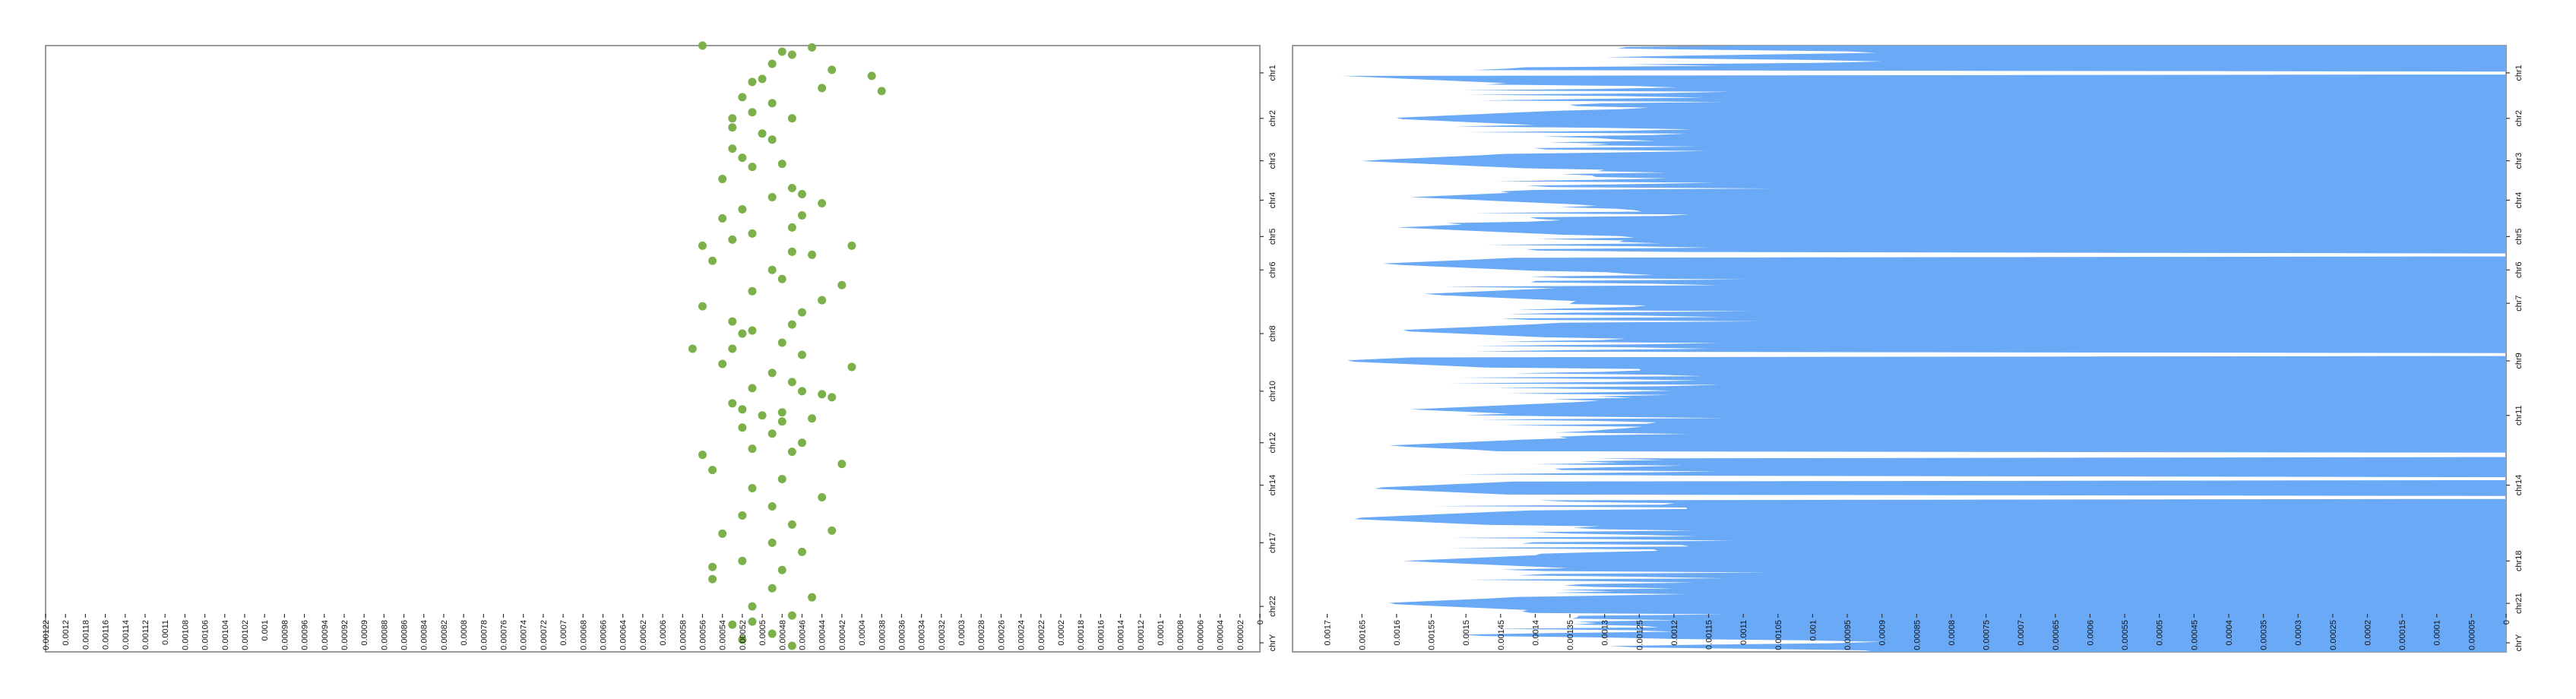 This screenshot has height=699, width=2576. I want to click on x-tick-label: 0.00096, so click(305, 635).